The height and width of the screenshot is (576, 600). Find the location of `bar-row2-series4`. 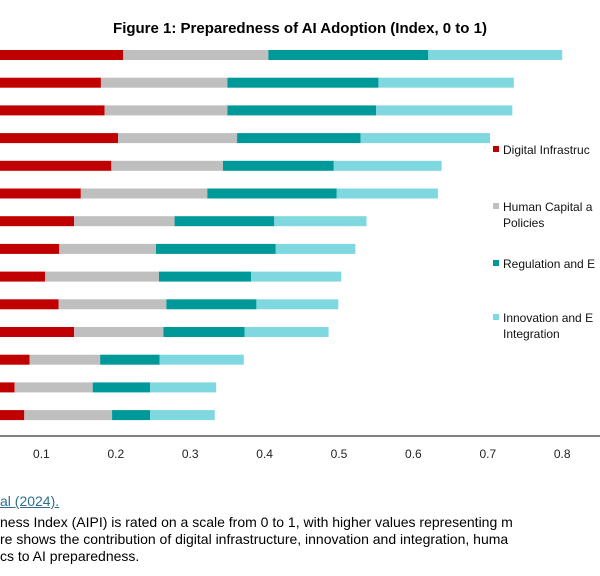

bar-row2-series4 is located at coordinates (446, 82).